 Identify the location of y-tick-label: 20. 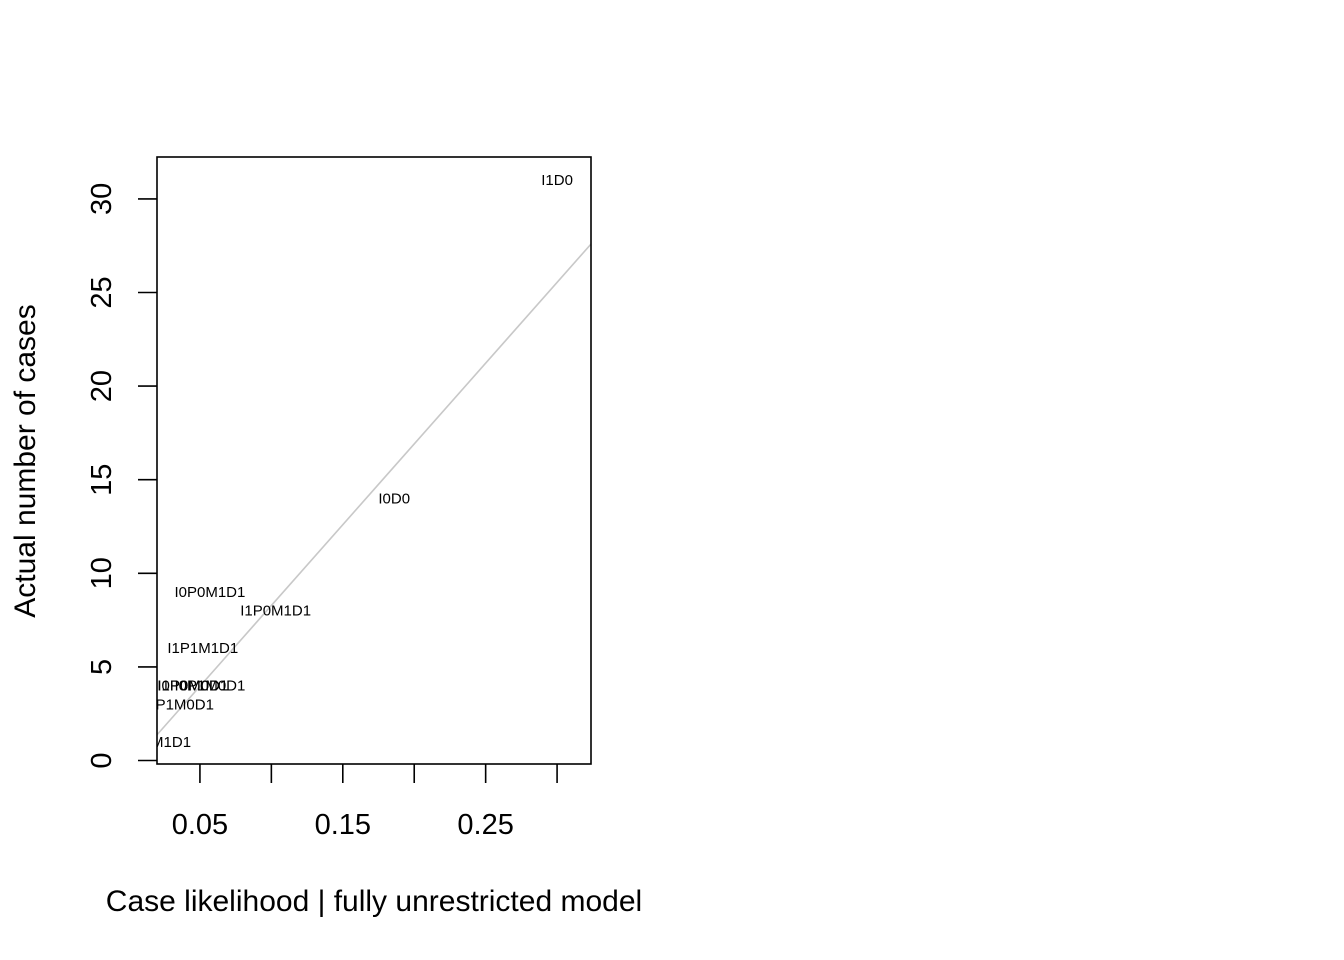
(102, 386).